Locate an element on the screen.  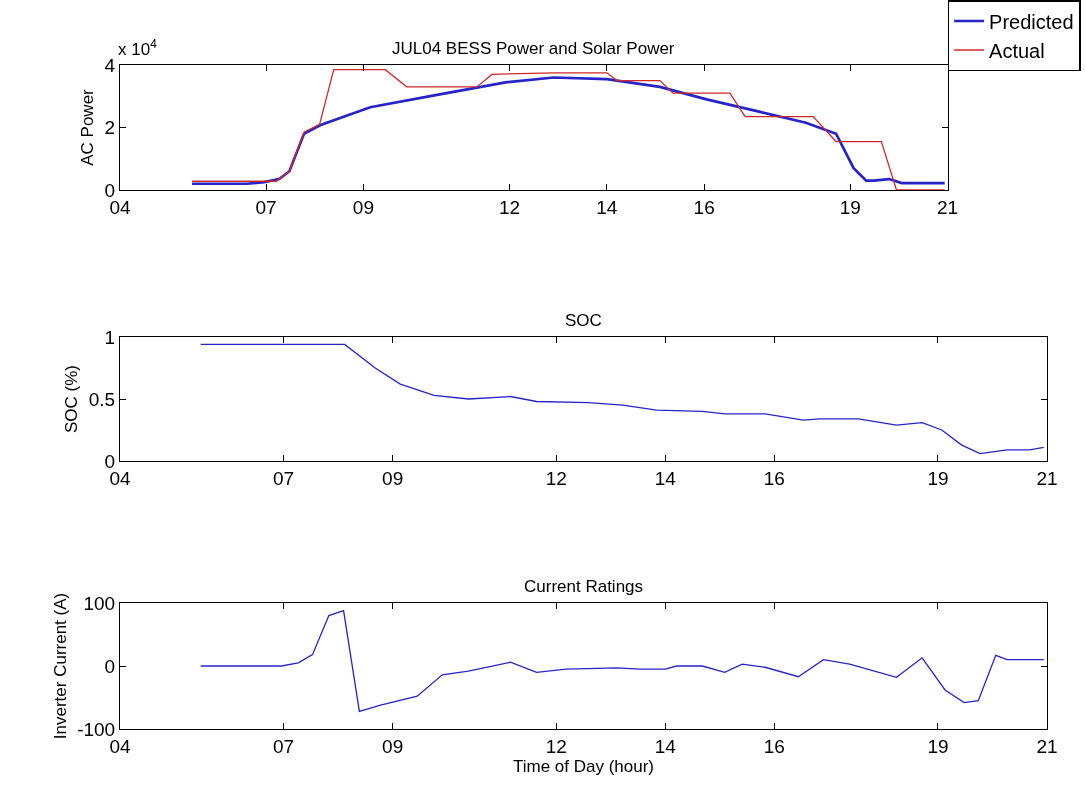
y-tick-label: 100 is located at coordinates (99, 603).